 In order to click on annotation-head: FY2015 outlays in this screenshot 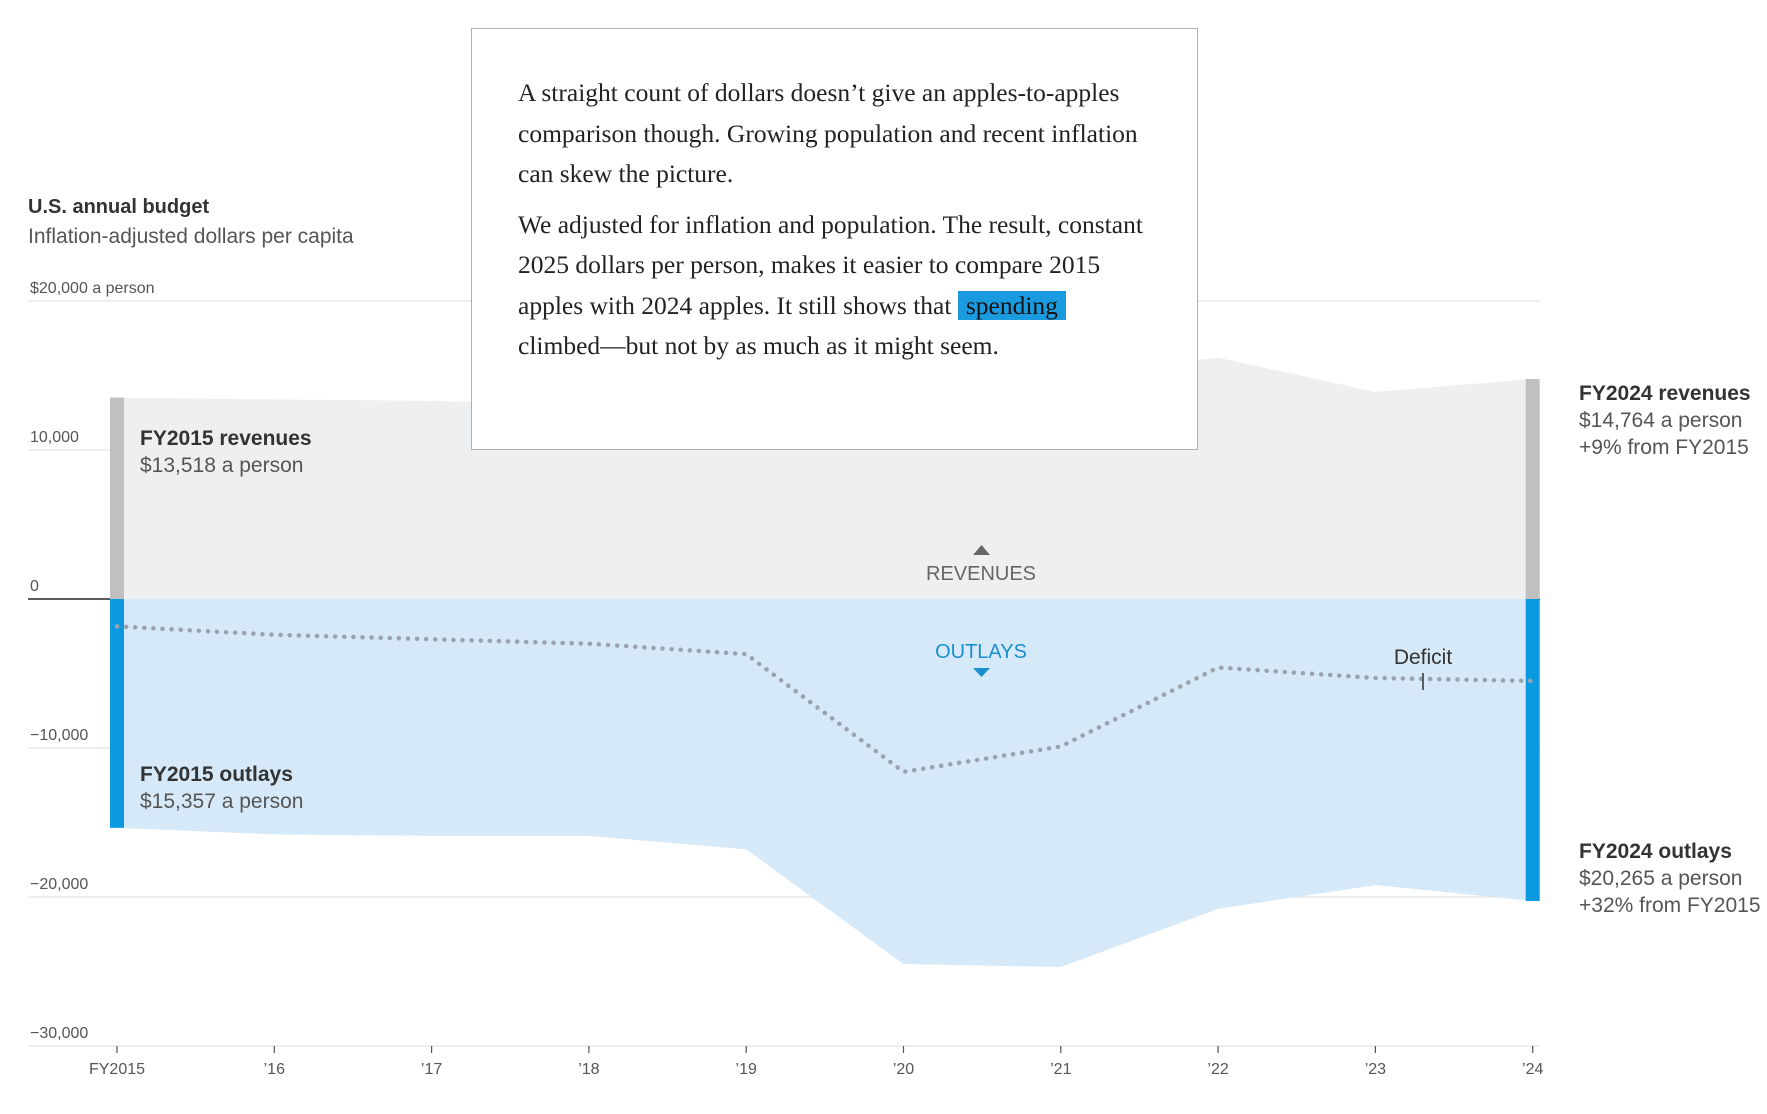, I will do `click(216, 774)`.